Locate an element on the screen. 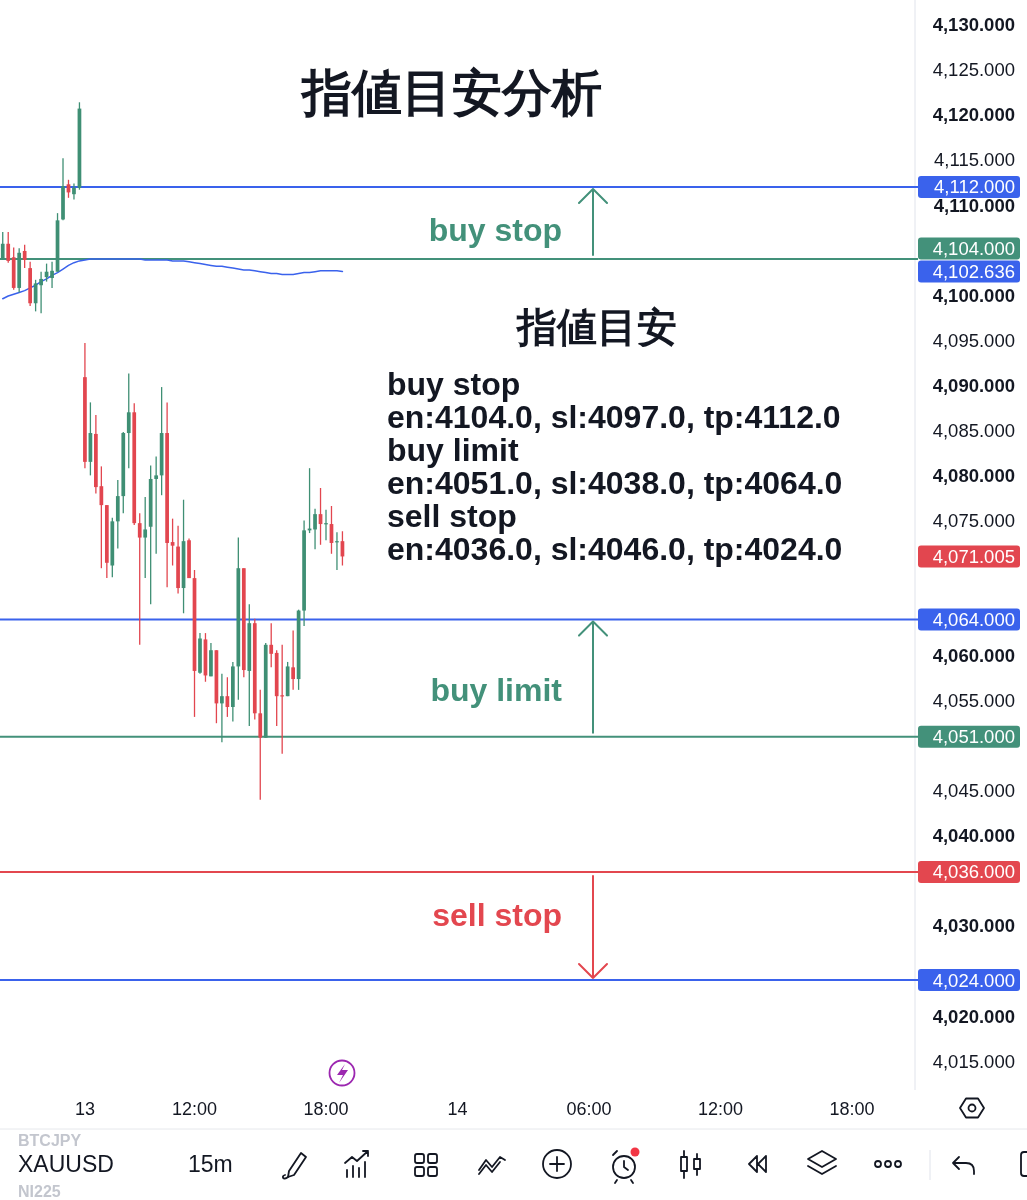 The width and height of the screenshot is (1027, 1200). y-tick-label: 4,020.000 is located at coordinates (973, 1016).